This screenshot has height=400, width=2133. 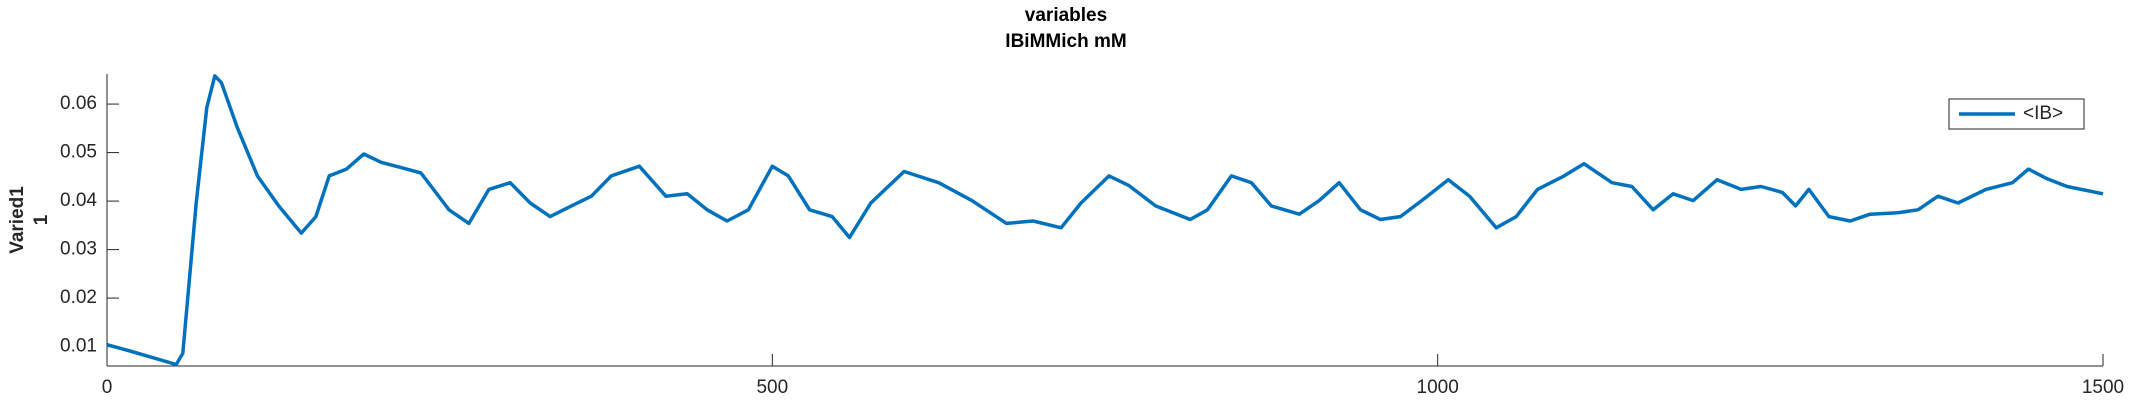 What do you see at coordinates (107, 387) in the screenshot?
I see `x-tick-label: 0` at bounding box center [107, 387].